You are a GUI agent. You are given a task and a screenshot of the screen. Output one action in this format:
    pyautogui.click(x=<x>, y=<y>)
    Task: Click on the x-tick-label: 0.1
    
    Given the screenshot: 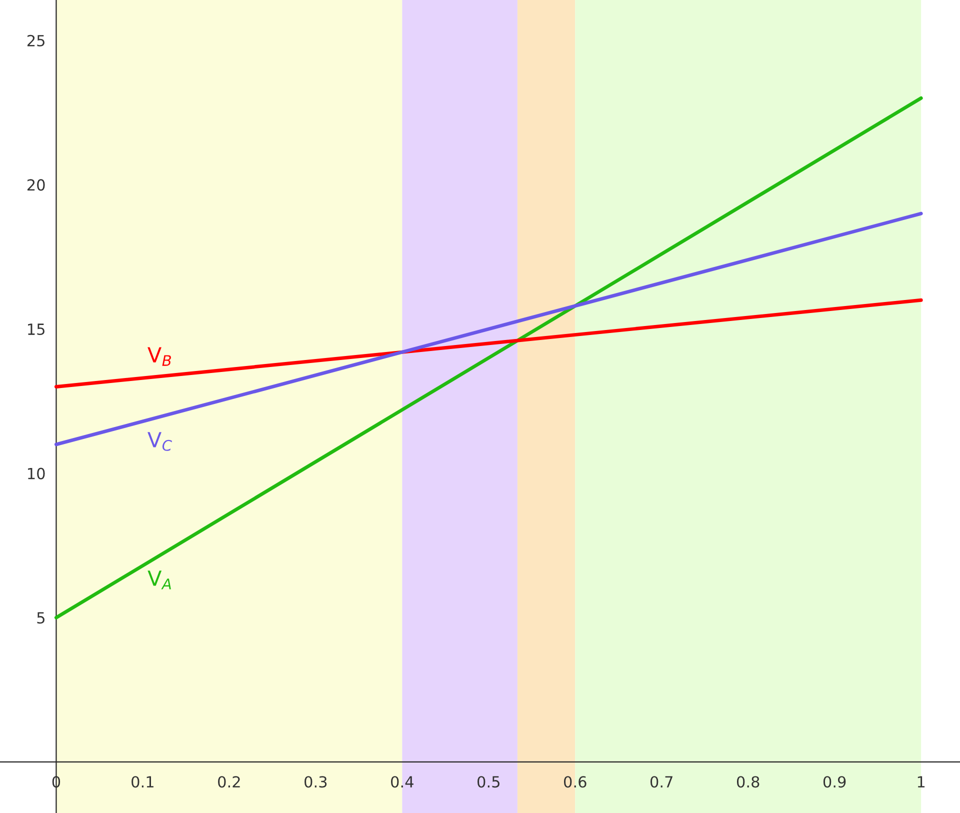 What is the action you would take?
    pyautogui.click(x=143, y=782)
    